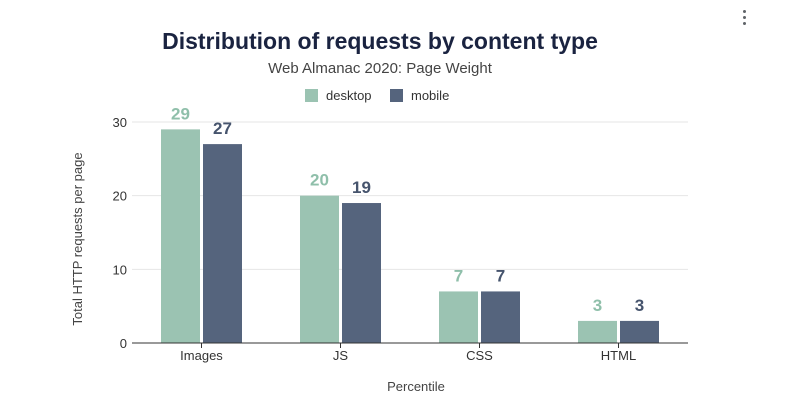 This screenshot has width=800, height=409. I want to click on legend-label-desktop: desktop, so click(349, 95).